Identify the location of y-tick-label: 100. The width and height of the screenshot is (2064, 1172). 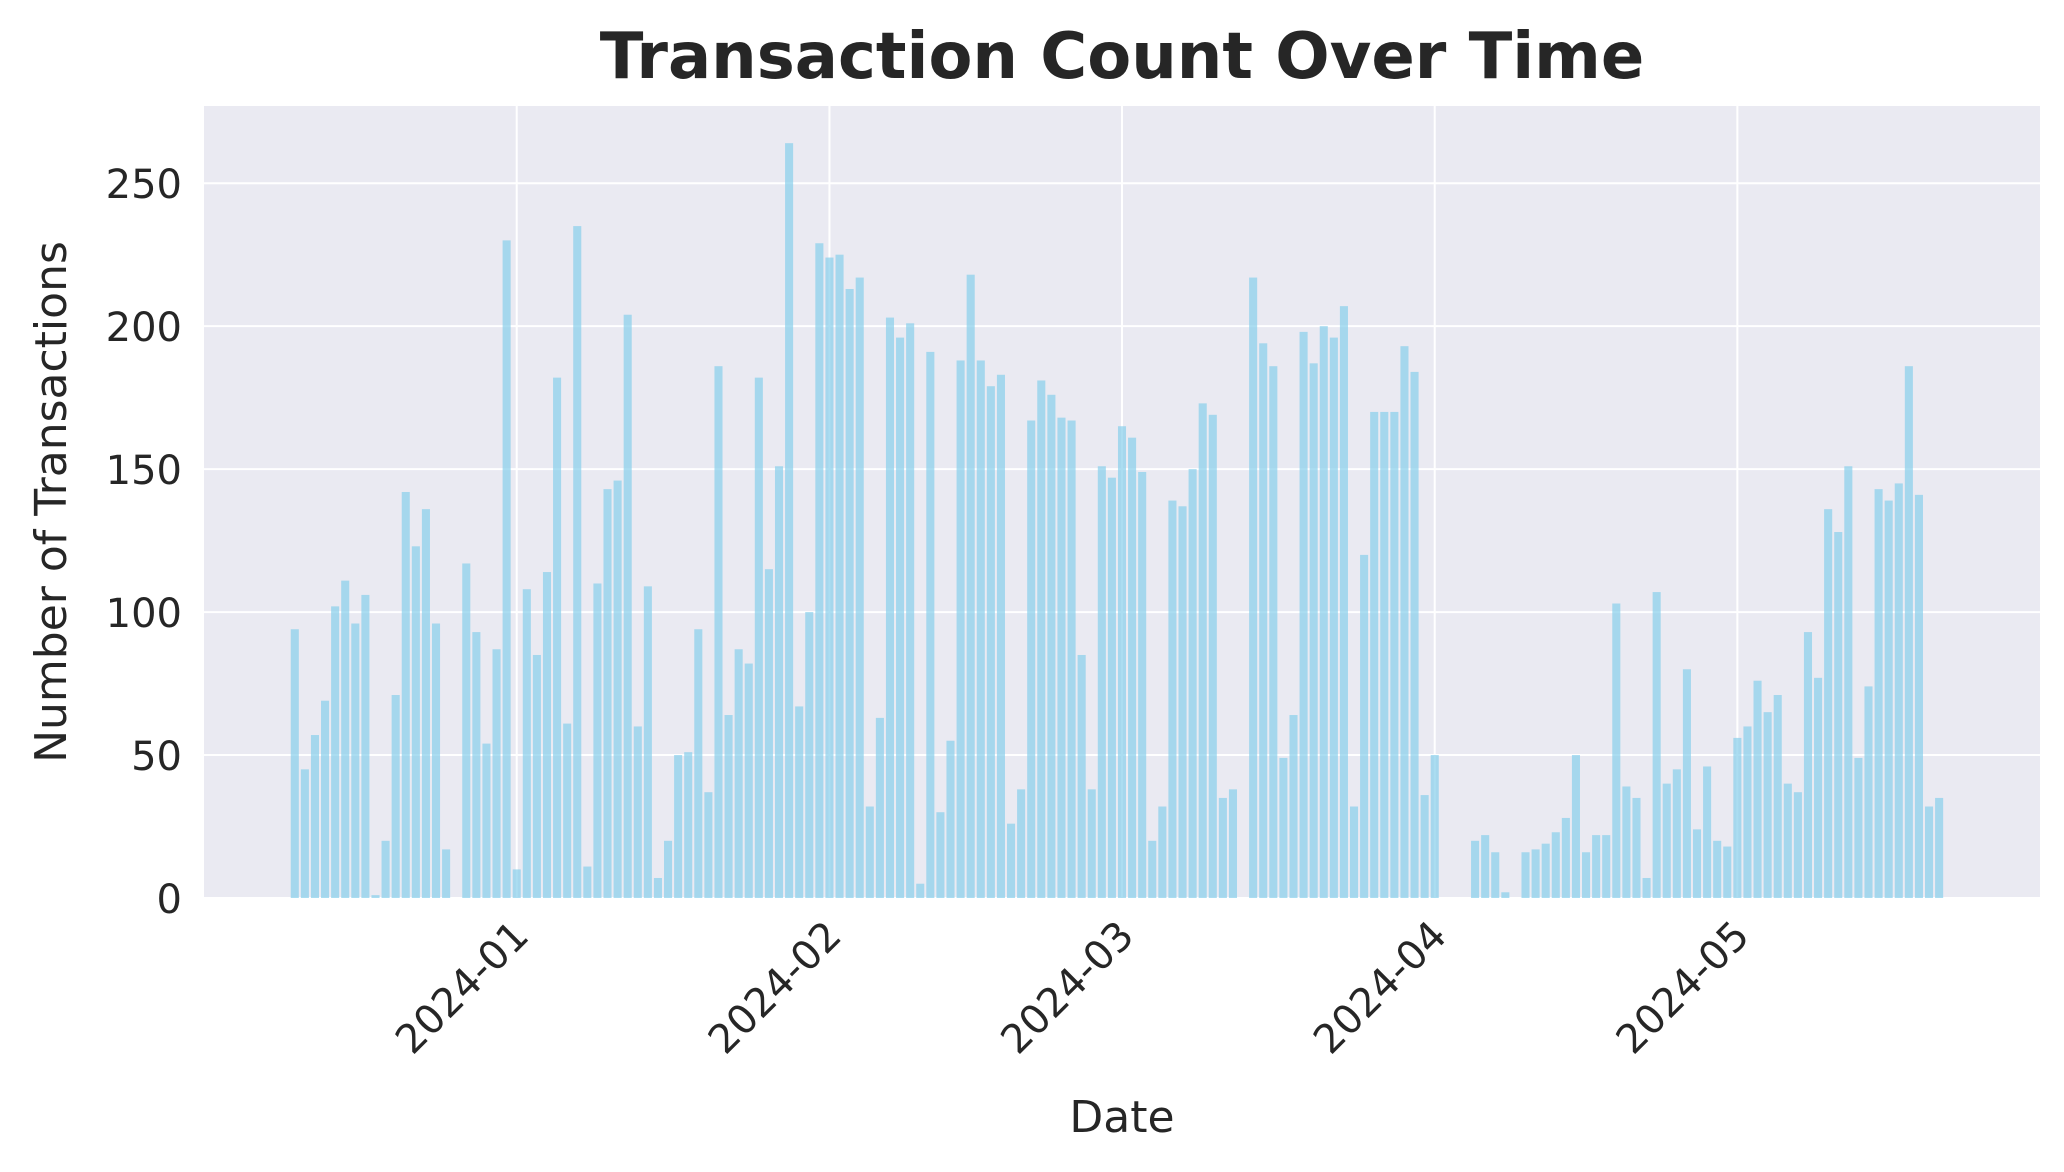
(144, 614).